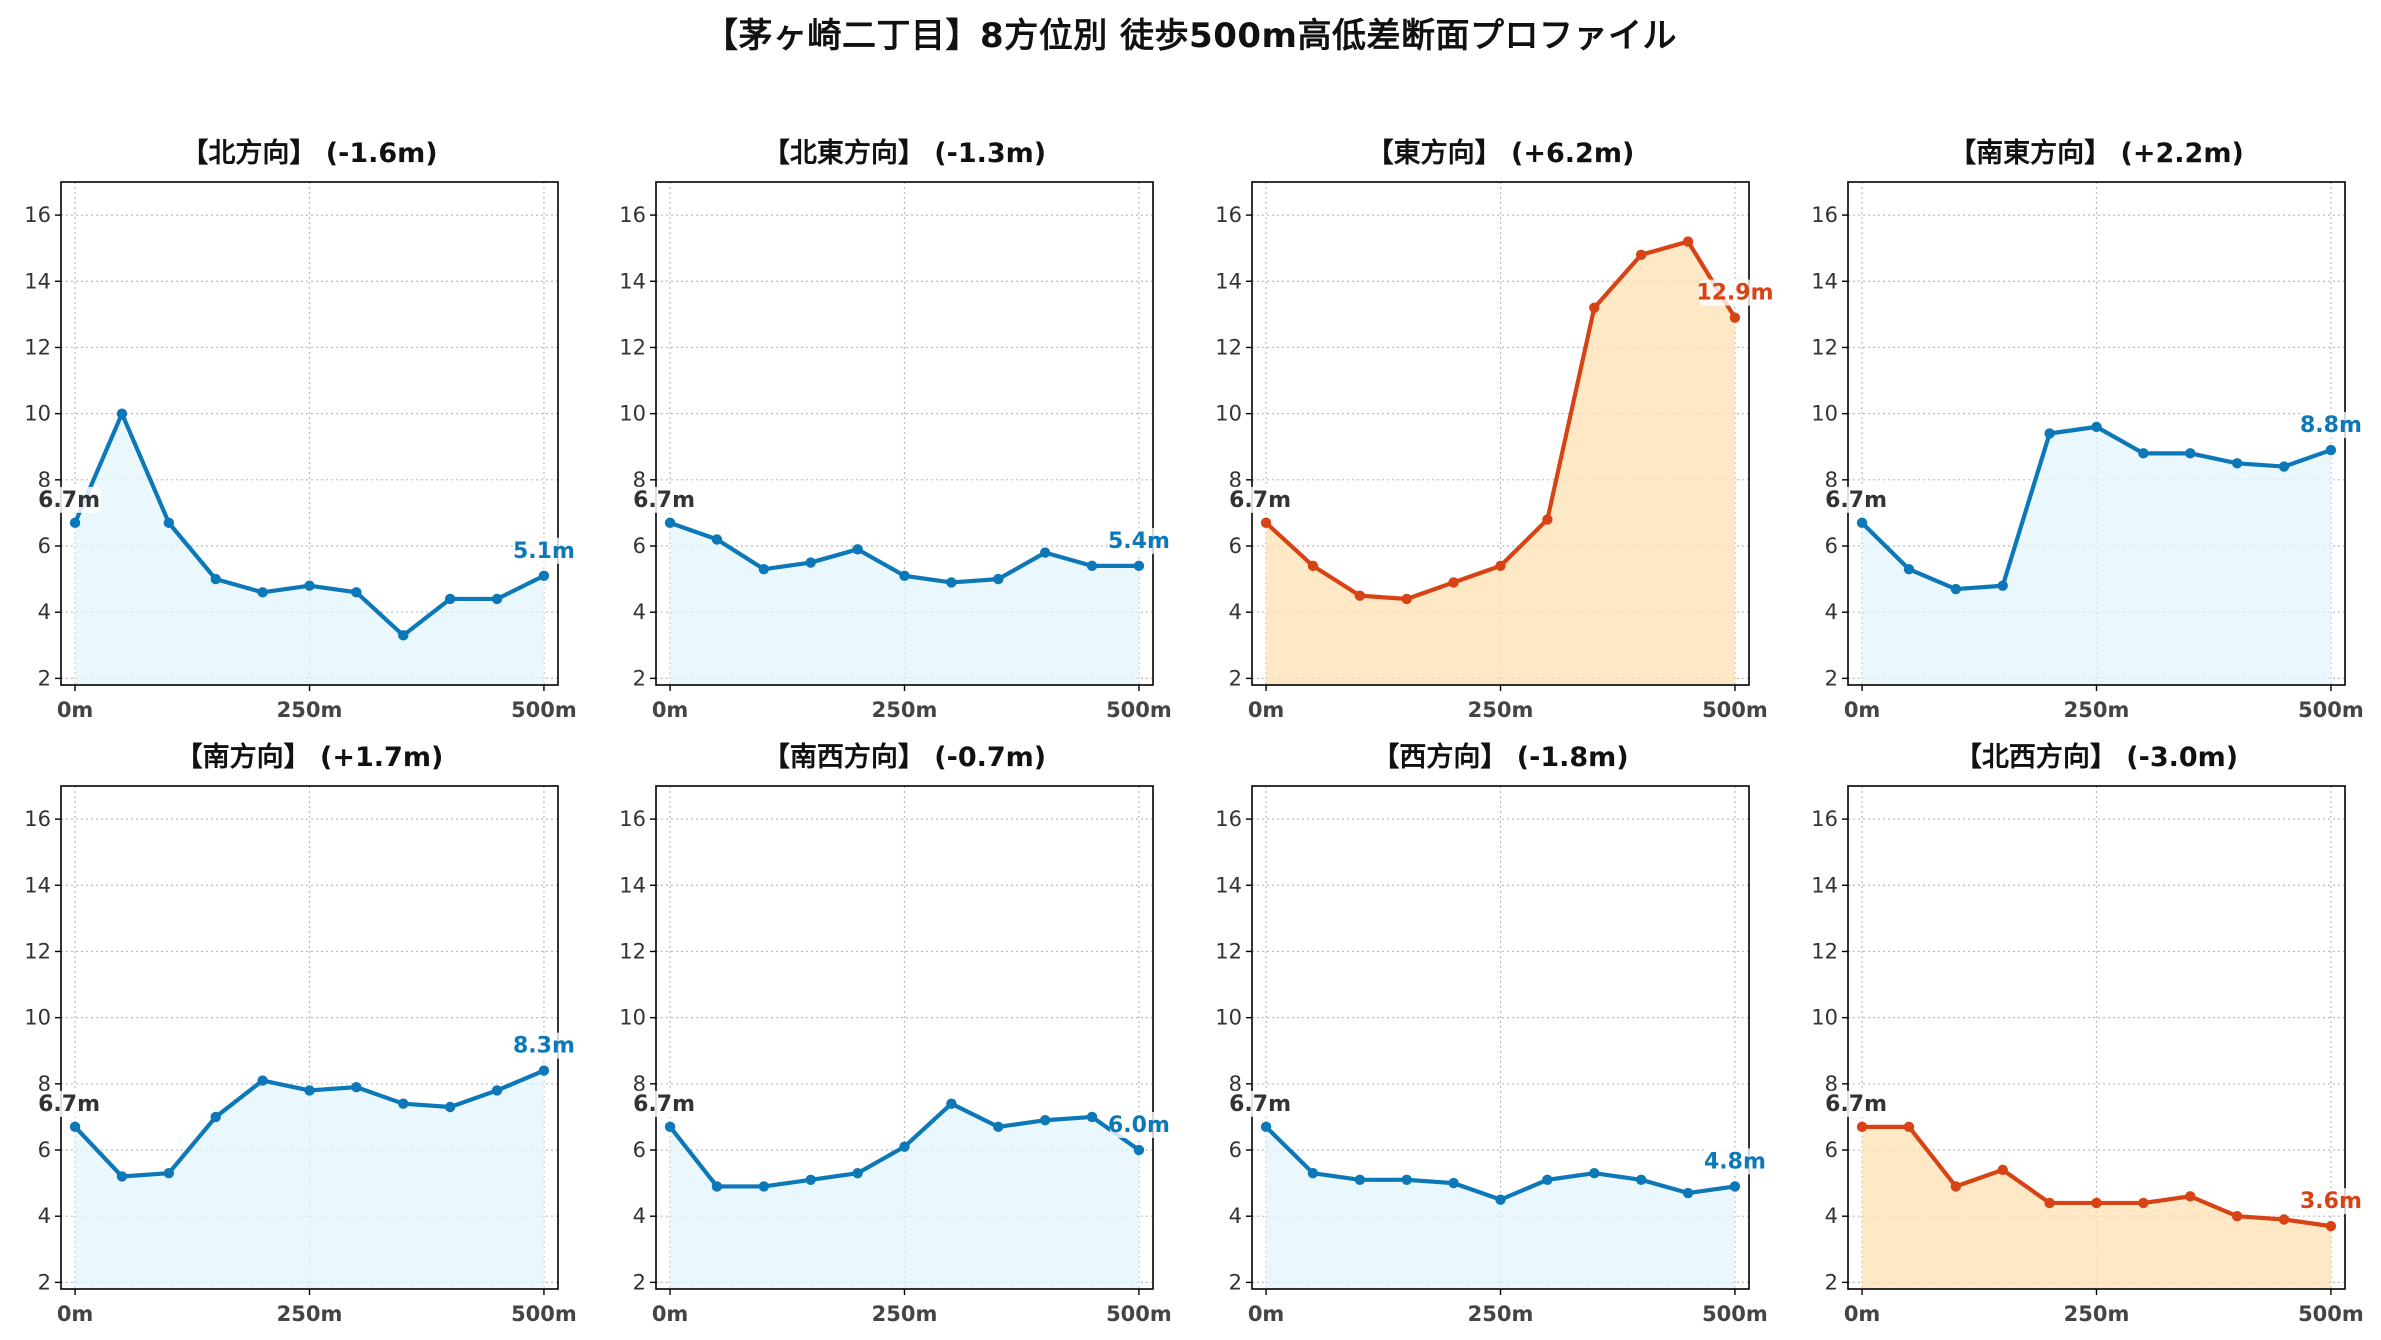 The width and height of the screenshot is (2381, 1340). What do you see at coordinates (1500, 757) in the screenshot?
I see `panel-title: 【西方向】 (-1.8m)` at bounding box center [1500, 757].